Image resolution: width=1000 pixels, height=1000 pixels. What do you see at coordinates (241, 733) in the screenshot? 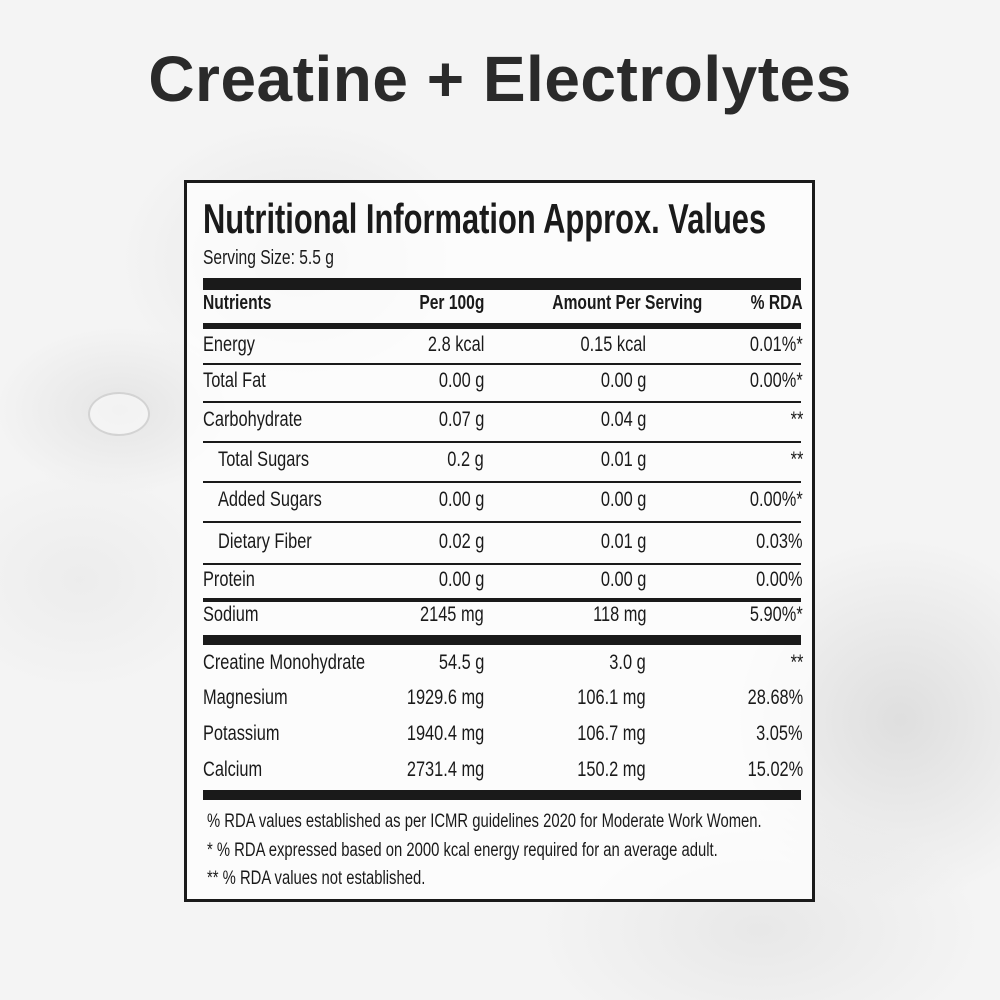
I see `nutrient-name: Potassium` at bounding box center [241, 733].